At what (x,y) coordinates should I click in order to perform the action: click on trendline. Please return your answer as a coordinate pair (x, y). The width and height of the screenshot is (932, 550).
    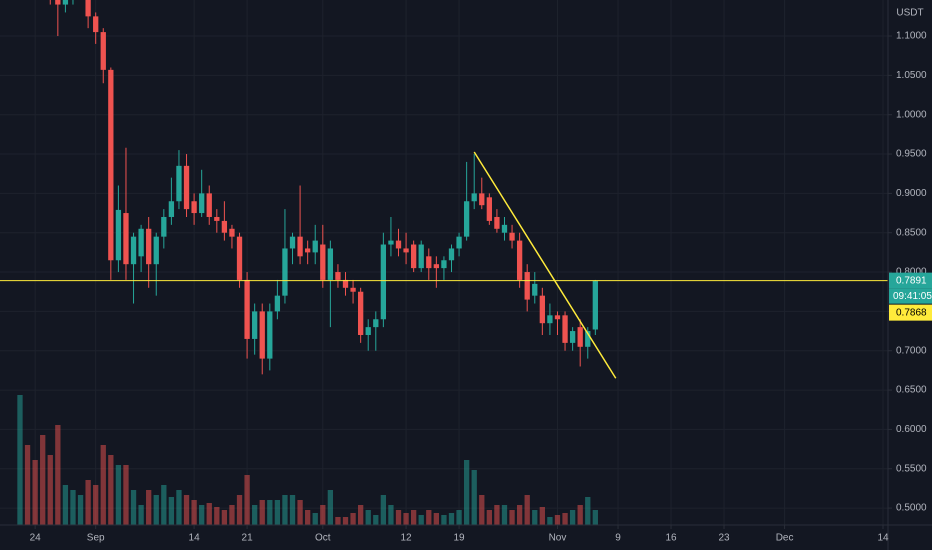
    Looking at the image, I should click on (545, 265).